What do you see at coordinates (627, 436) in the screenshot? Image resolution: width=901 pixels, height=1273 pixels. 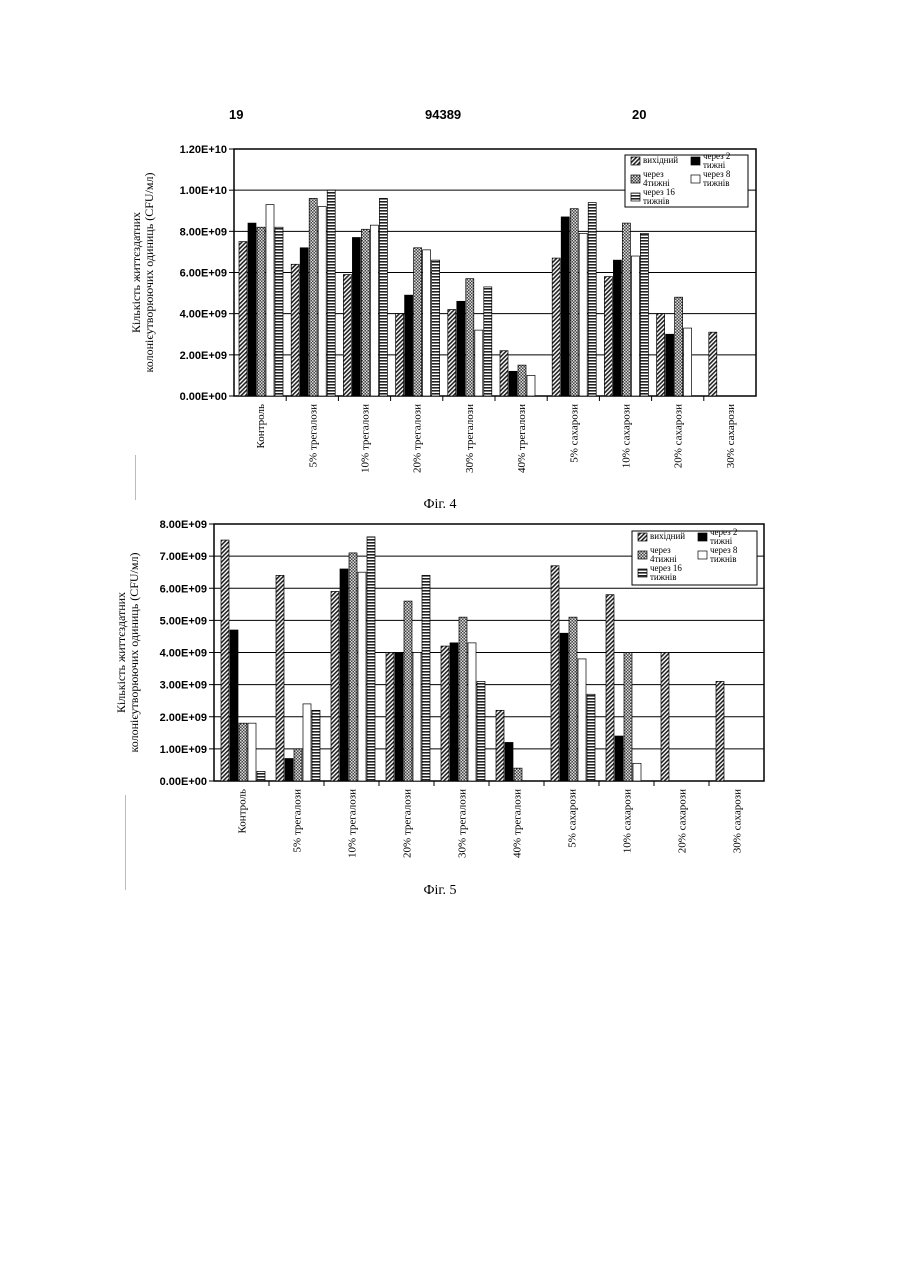 I see `x-tick-label: 10% сахарози` at bounding box center [627, 436].